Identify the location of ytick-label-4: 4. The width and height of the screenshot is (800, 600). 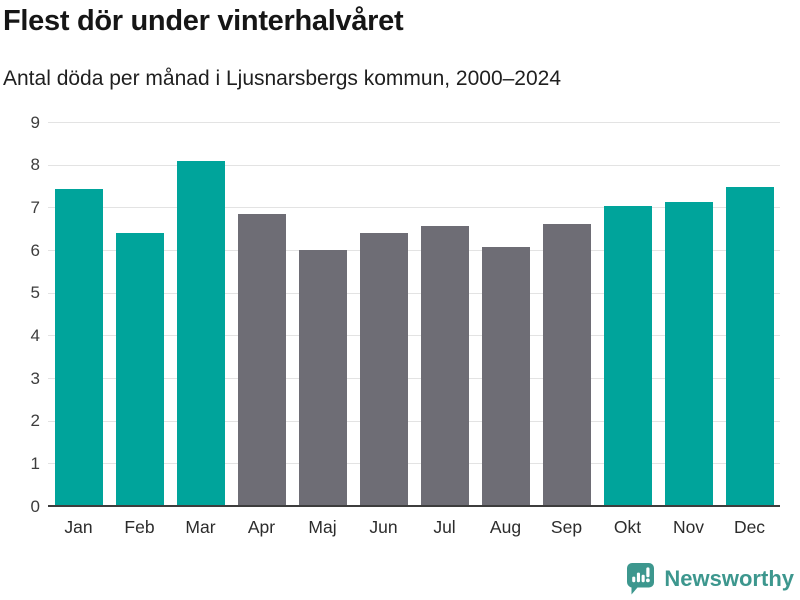
(35, 335).